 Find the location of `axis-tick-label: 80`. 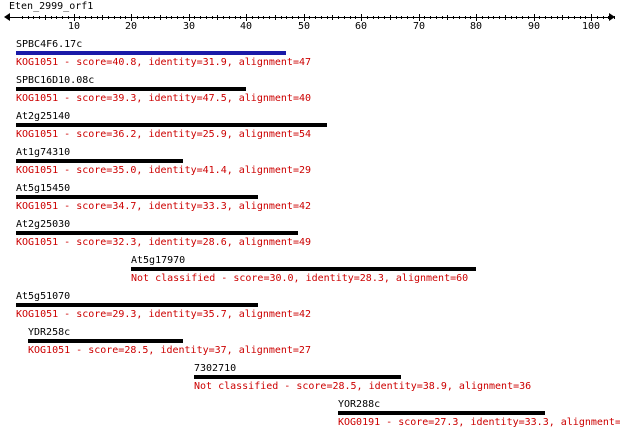

axis-tick-label: 80 is located at coordinates (476, 26).